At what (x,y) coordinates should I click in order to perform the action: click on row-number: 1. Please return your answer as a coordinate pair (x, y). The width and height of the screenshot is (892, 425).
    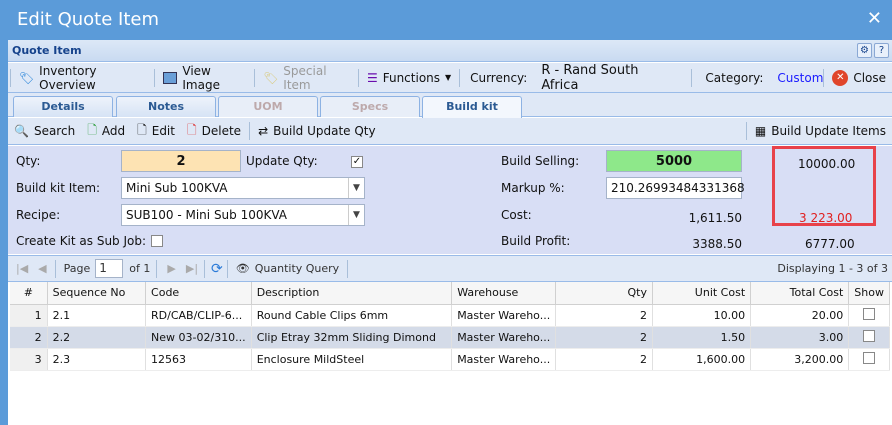
    Looking at the image, I should click on (29, 315).